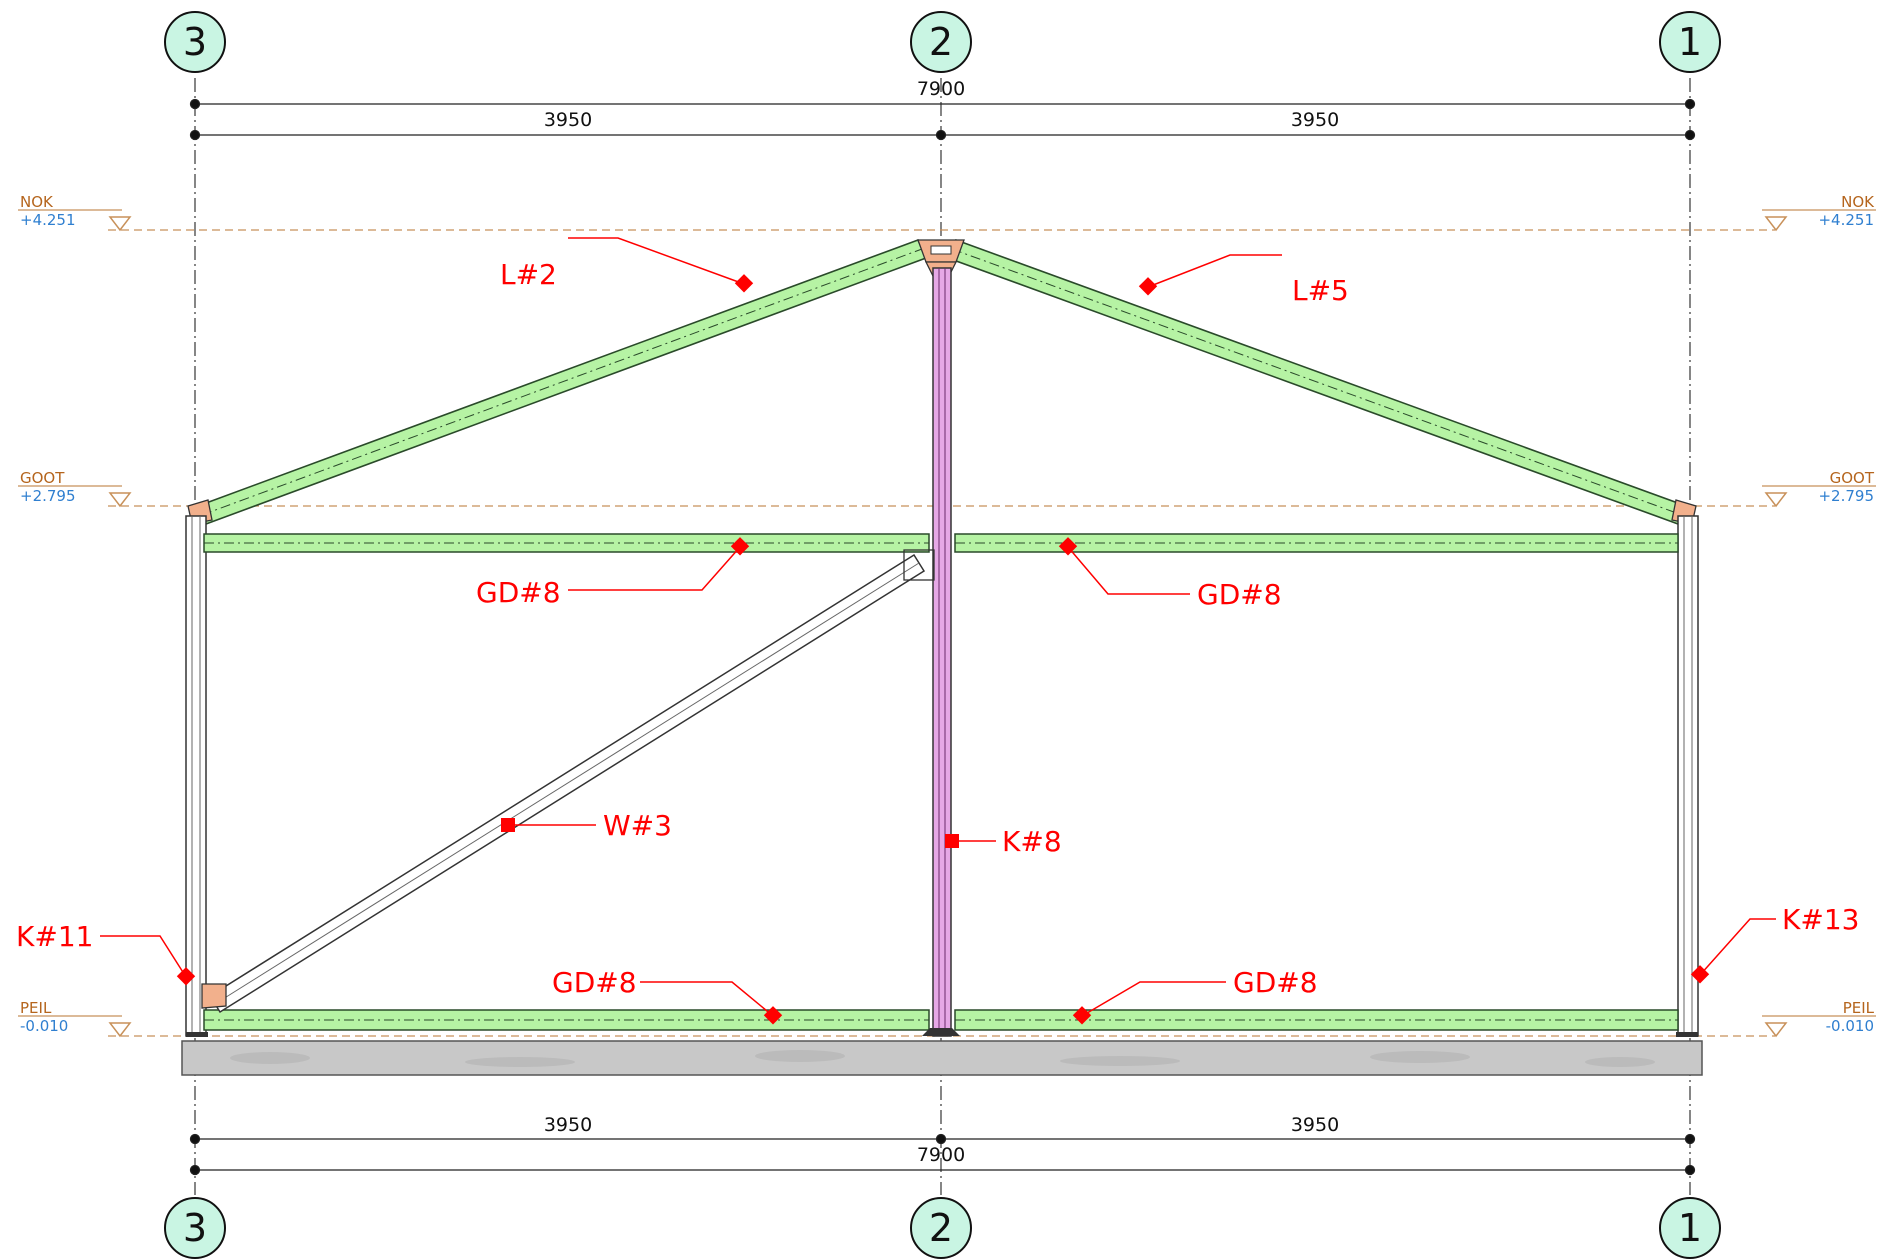 The height and width of the screenshot is (1259, 1881). Describe the element at coordinates (919, 565) in the screenshot. I see `brace-connection-top` at that location.